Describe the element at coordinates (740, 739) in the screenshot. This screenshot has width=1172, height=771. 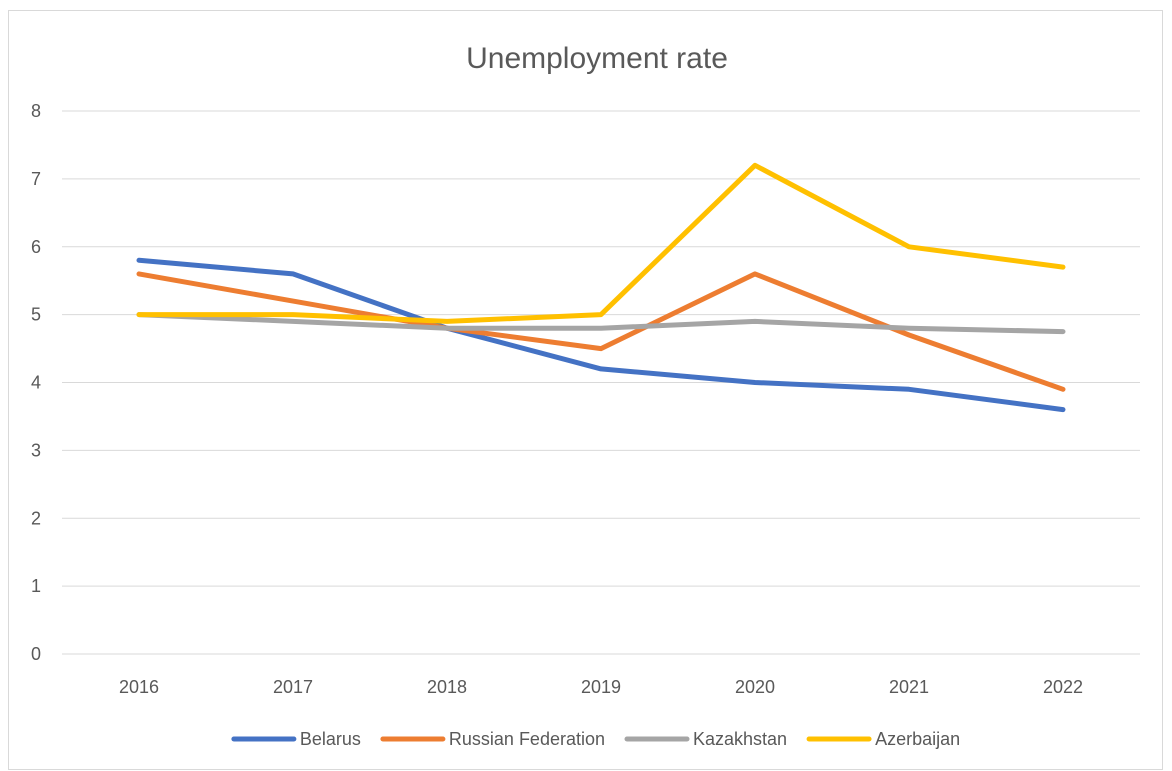
I see `legend-label: Kazakhstan` at that location.